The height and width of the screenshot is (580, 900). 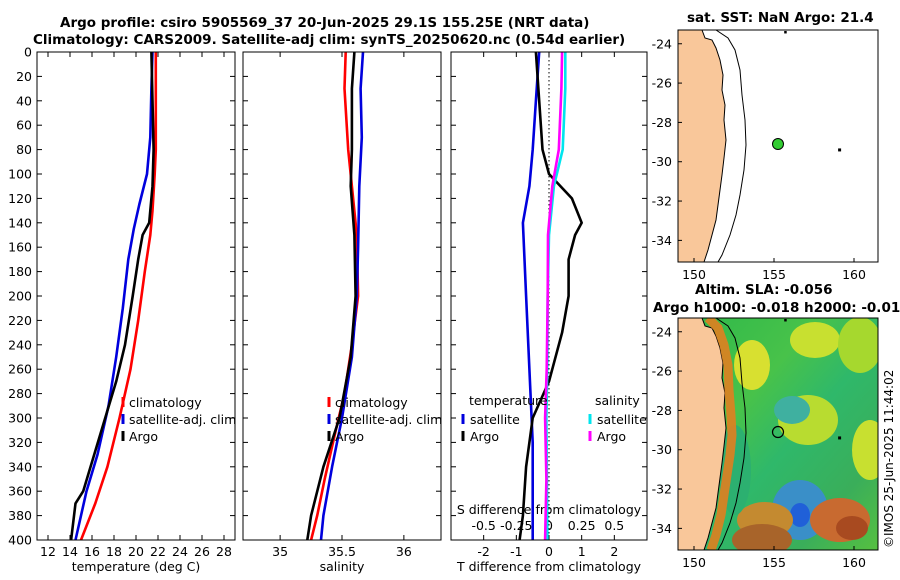 I want to click on sst-map-title: sat. SST: NaN Argo: 21.4, so click(x=780, y=18).